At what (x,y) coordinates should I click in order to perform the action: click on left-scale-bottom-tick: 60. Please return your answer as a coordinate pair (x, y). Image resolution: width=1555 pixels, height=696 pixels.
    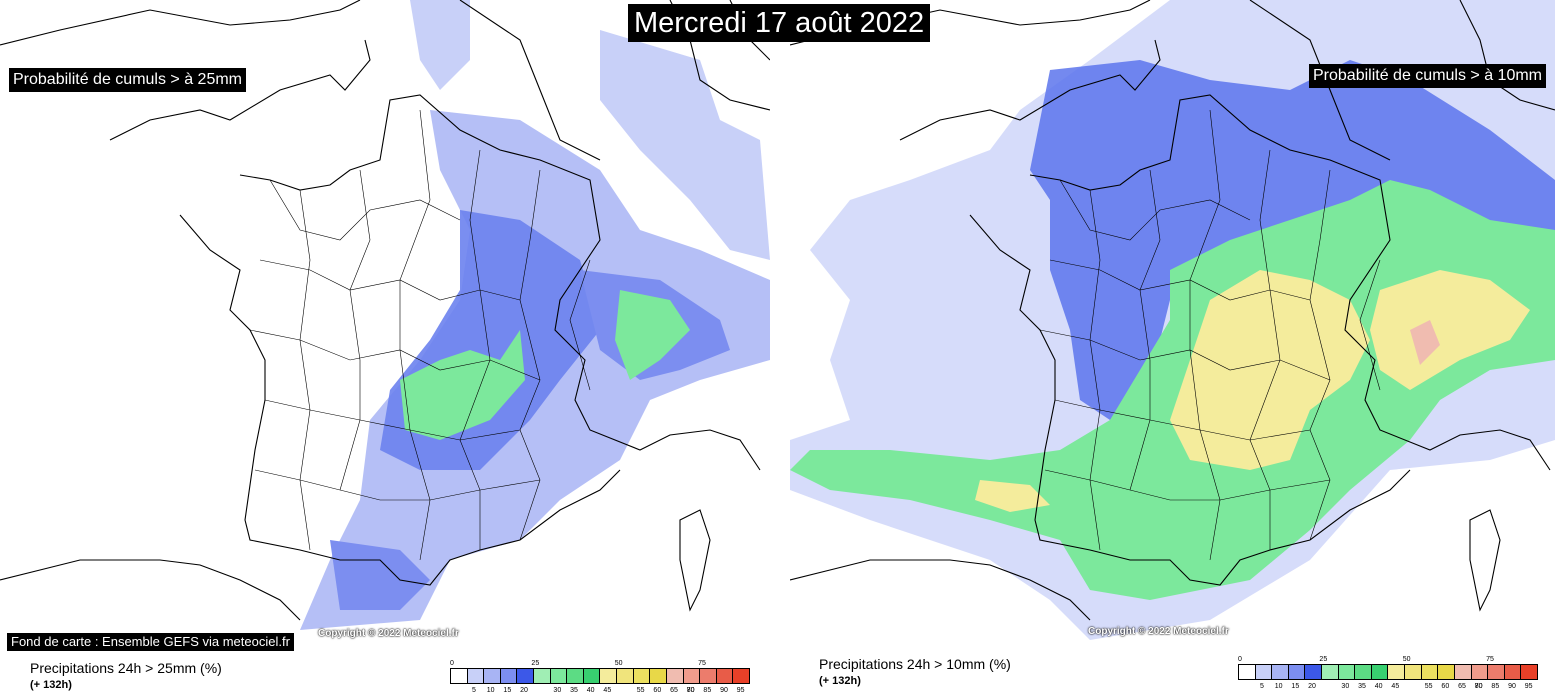
    Looking at the image, I should click on (657, 690).